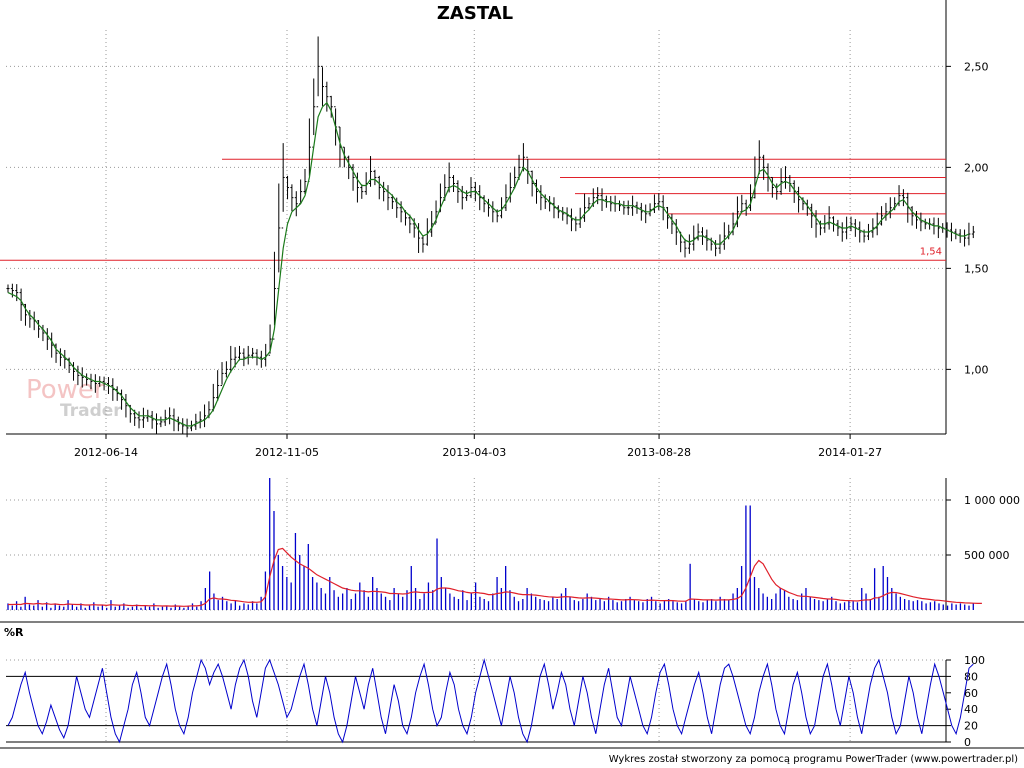 The image size is (1024, 768). I want to click on x-tick-label-1: 2012-11-05, so click(287, 452).